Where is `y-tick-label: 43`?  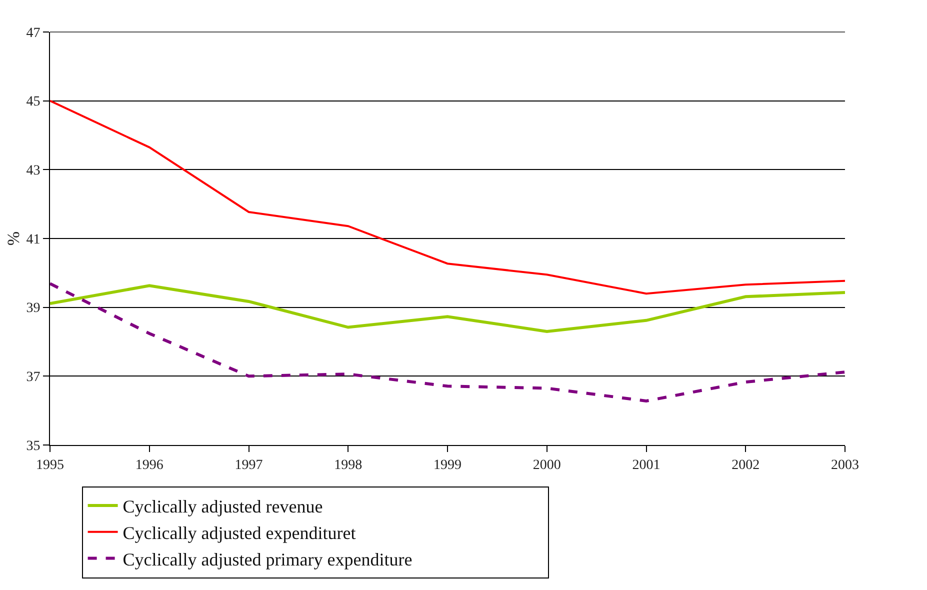
y-tick-label: 43 is located at coordinates (33, 171).